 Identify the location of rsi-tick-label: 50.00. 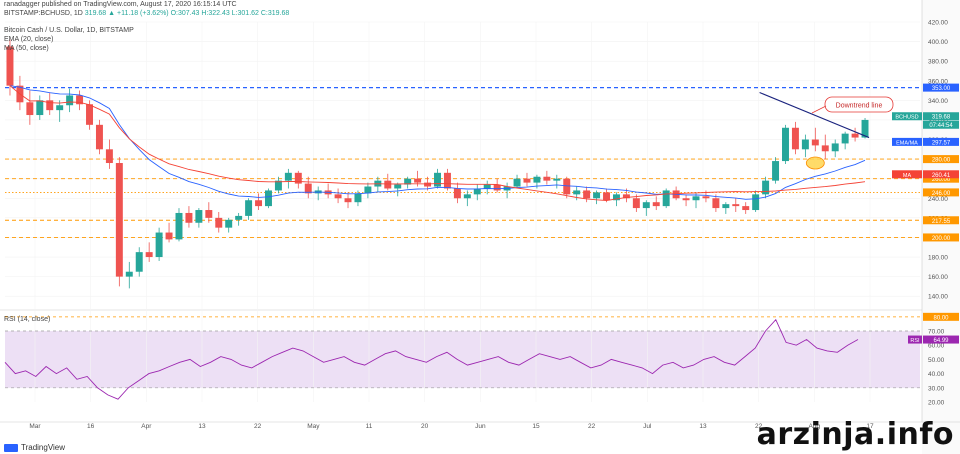
(936, 360).